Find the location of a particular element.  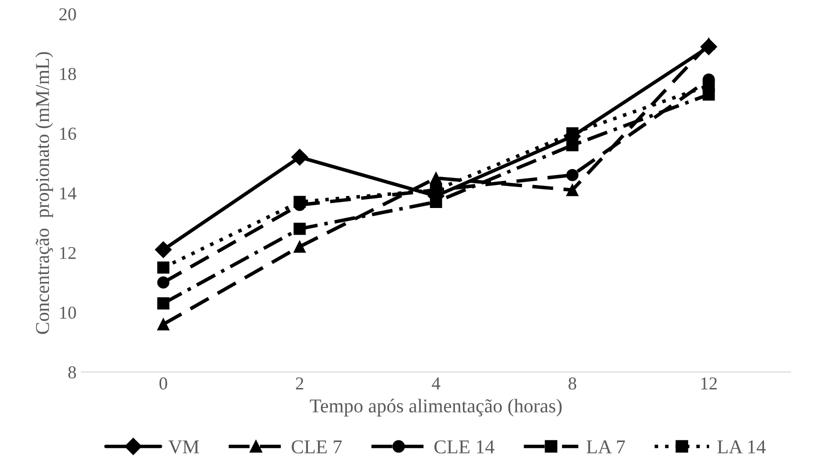

y-tick-label: 16 is located at coordinates (68, 134).